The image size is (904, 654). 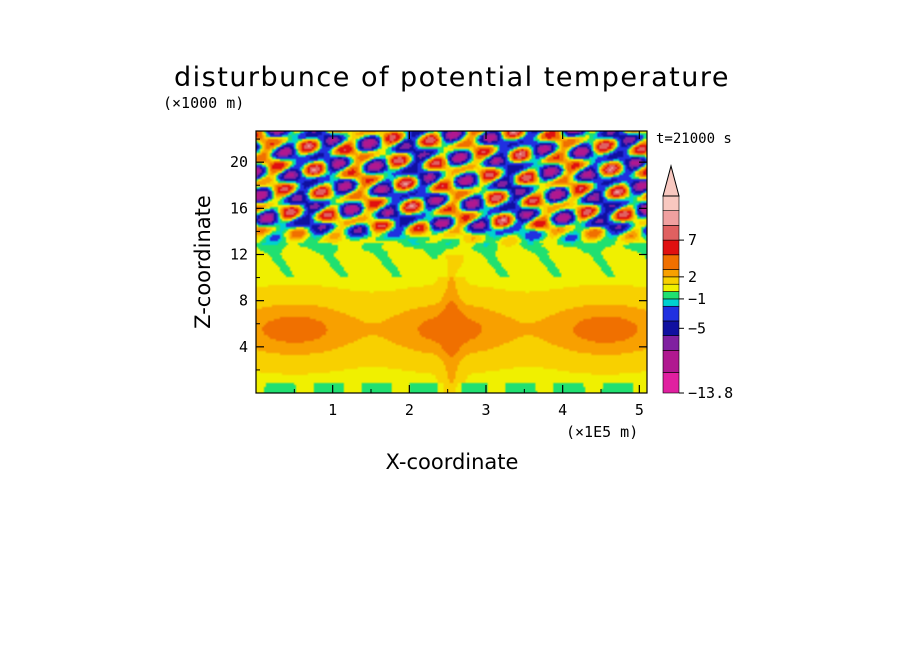 I want to click on x-tick-label: 2, so click(x=409, y=410).